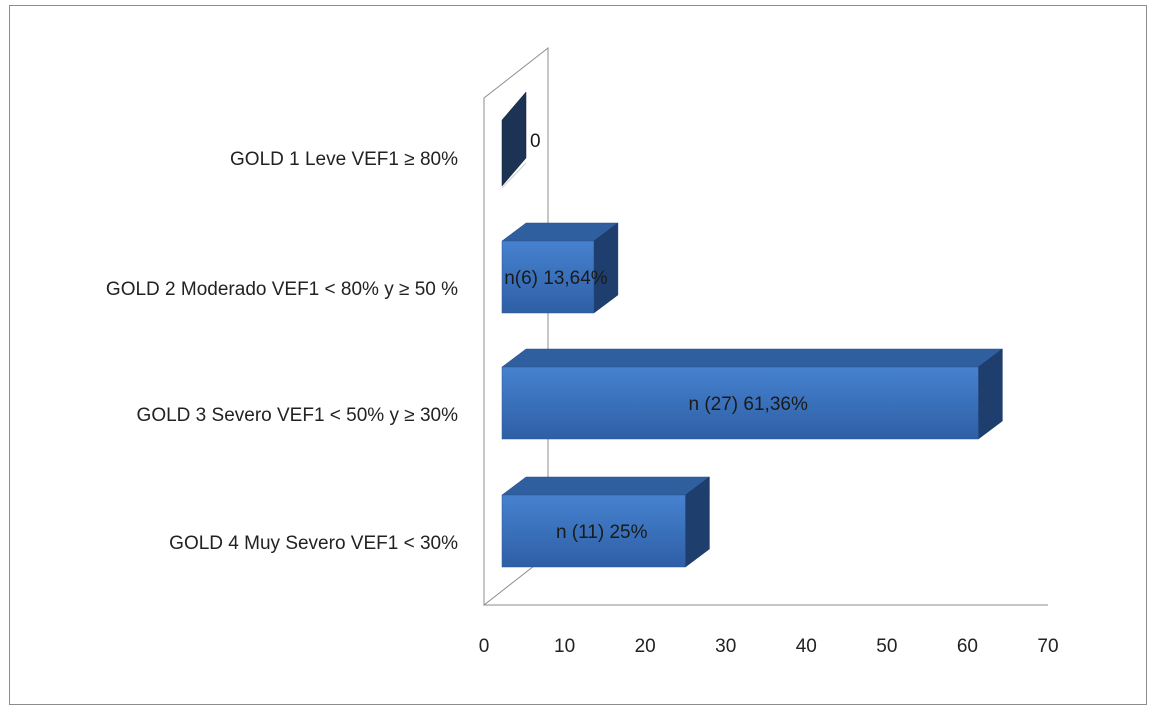 The height and width of the screenshot is (705, 1149). Describe the element at coordinates (484, 646) in the screenshot. I see `x-tick-label: 0` at that location.